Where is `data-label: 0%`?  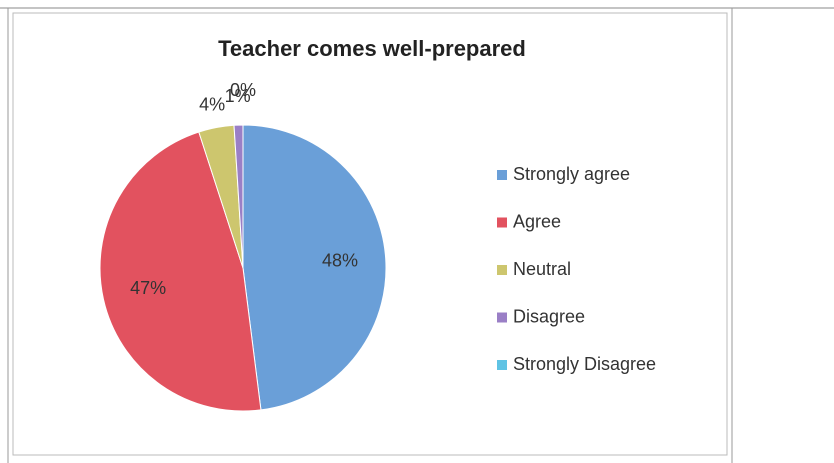 data-label: 0% is located at coordinates (243, 90).